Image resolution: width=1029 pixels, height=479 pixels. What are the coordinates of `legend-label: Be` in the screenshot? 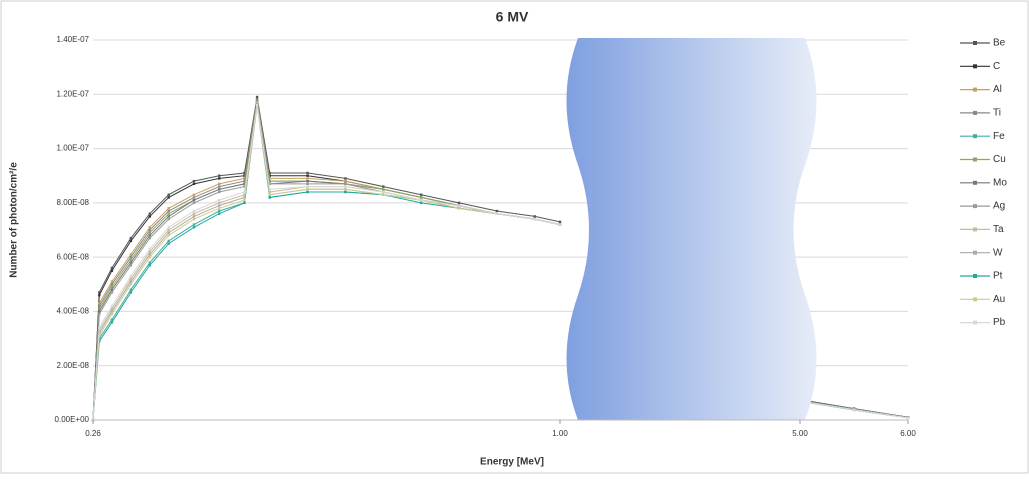 It's located at (999, 43).